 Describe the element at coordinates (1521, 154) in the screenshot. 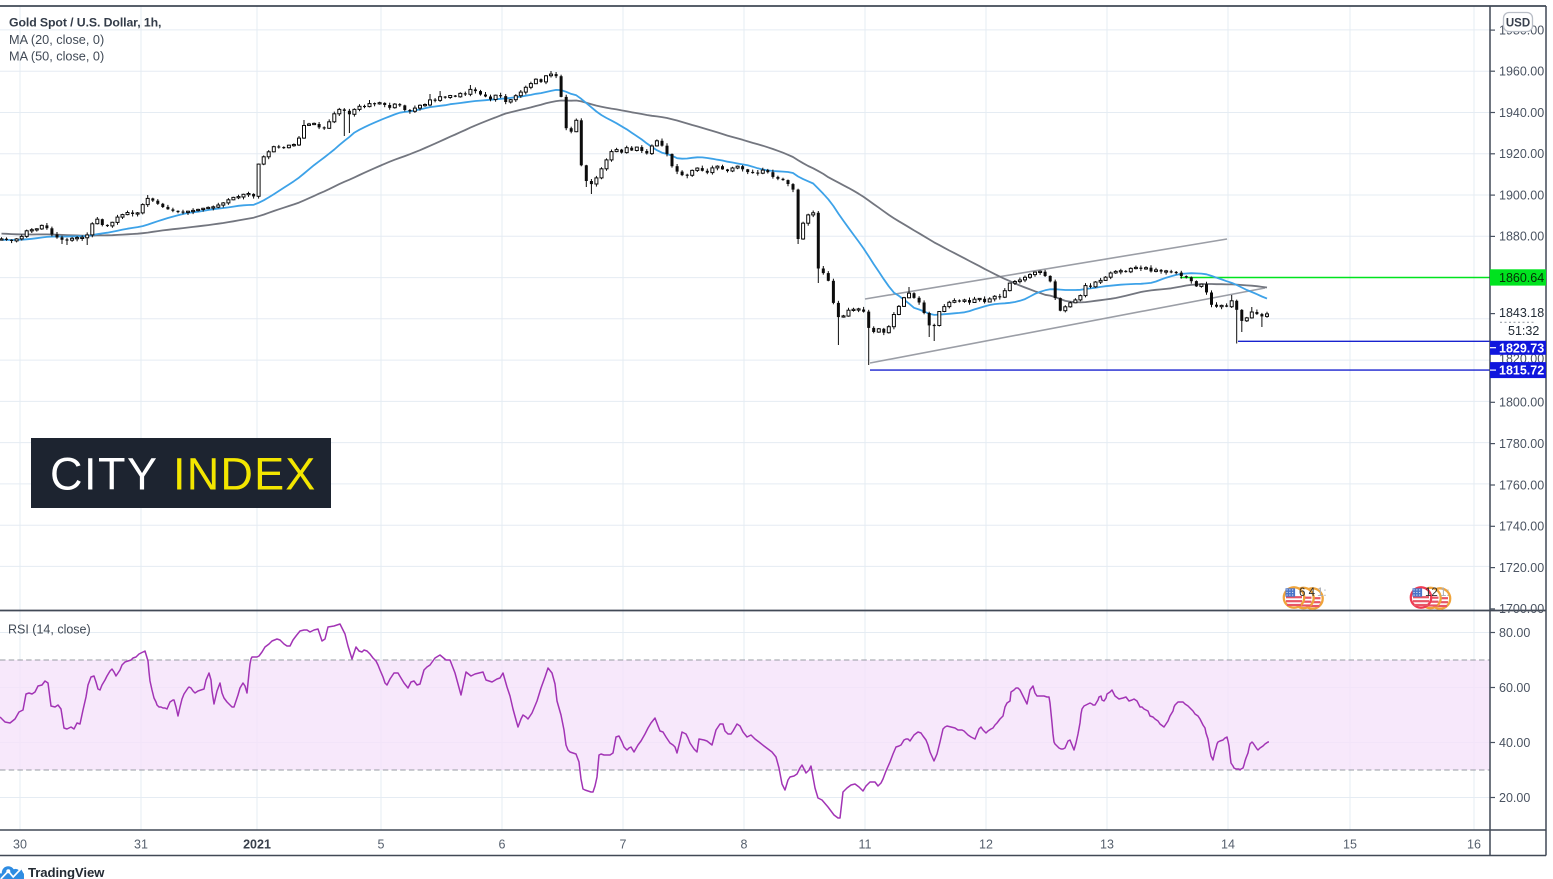

I see `svg-text: 1920.00` at that location.